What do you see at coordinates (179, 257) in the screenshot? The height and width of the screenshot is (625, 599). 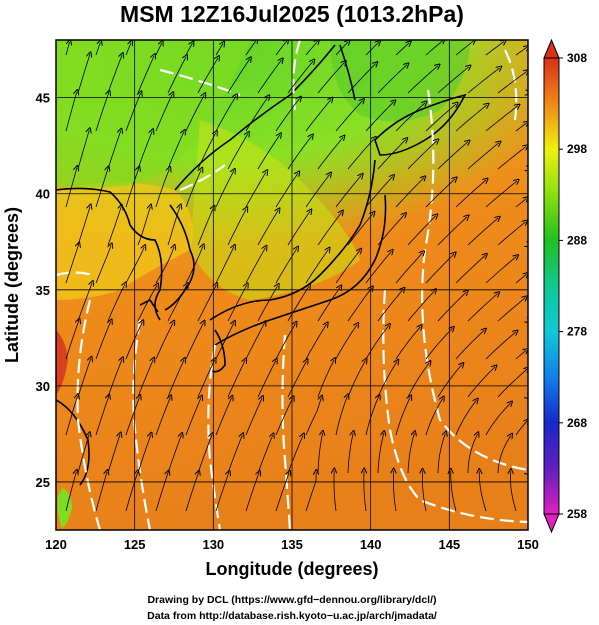 I see `korea-peninsula-coast` at bounding box center [179, 257].